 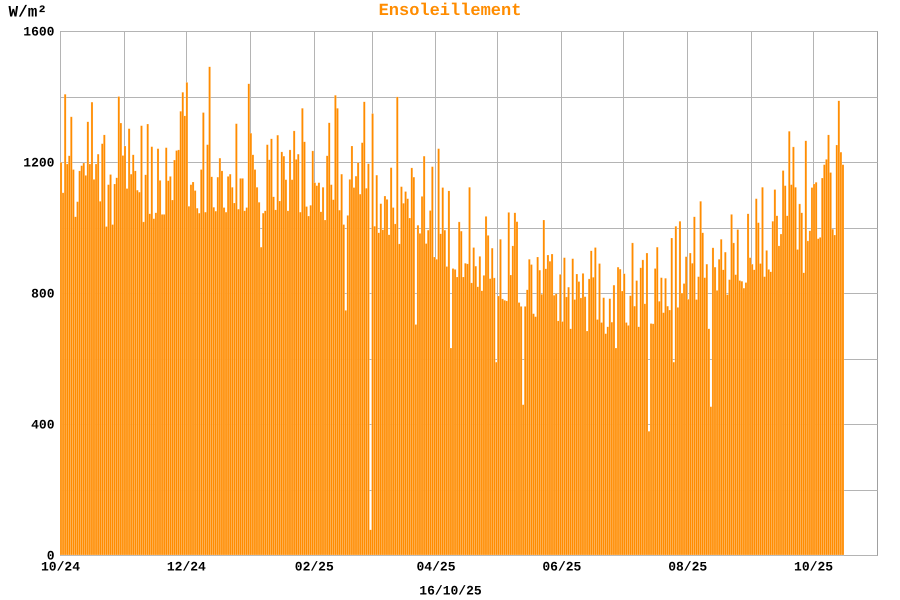 What do you see at coordinates (60, 567) in the screenshot?
I see `x-tick-label: 10/24` at bounding box center [60, 567].